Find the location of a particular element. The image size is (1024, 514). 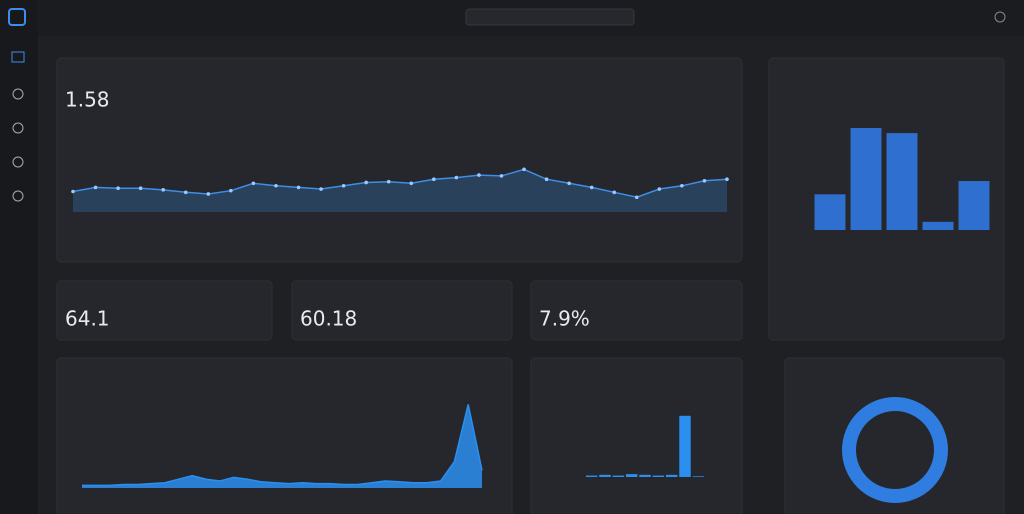

user-icon is located at coordinates (1000, 17).